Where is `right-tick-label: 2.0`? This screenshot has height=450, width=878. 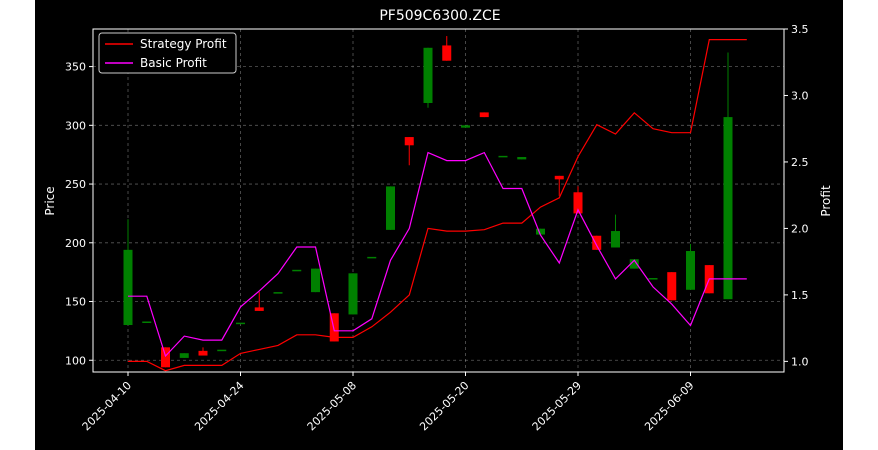 right-tick-label: 2.0 is located at coordinates (800, 228).